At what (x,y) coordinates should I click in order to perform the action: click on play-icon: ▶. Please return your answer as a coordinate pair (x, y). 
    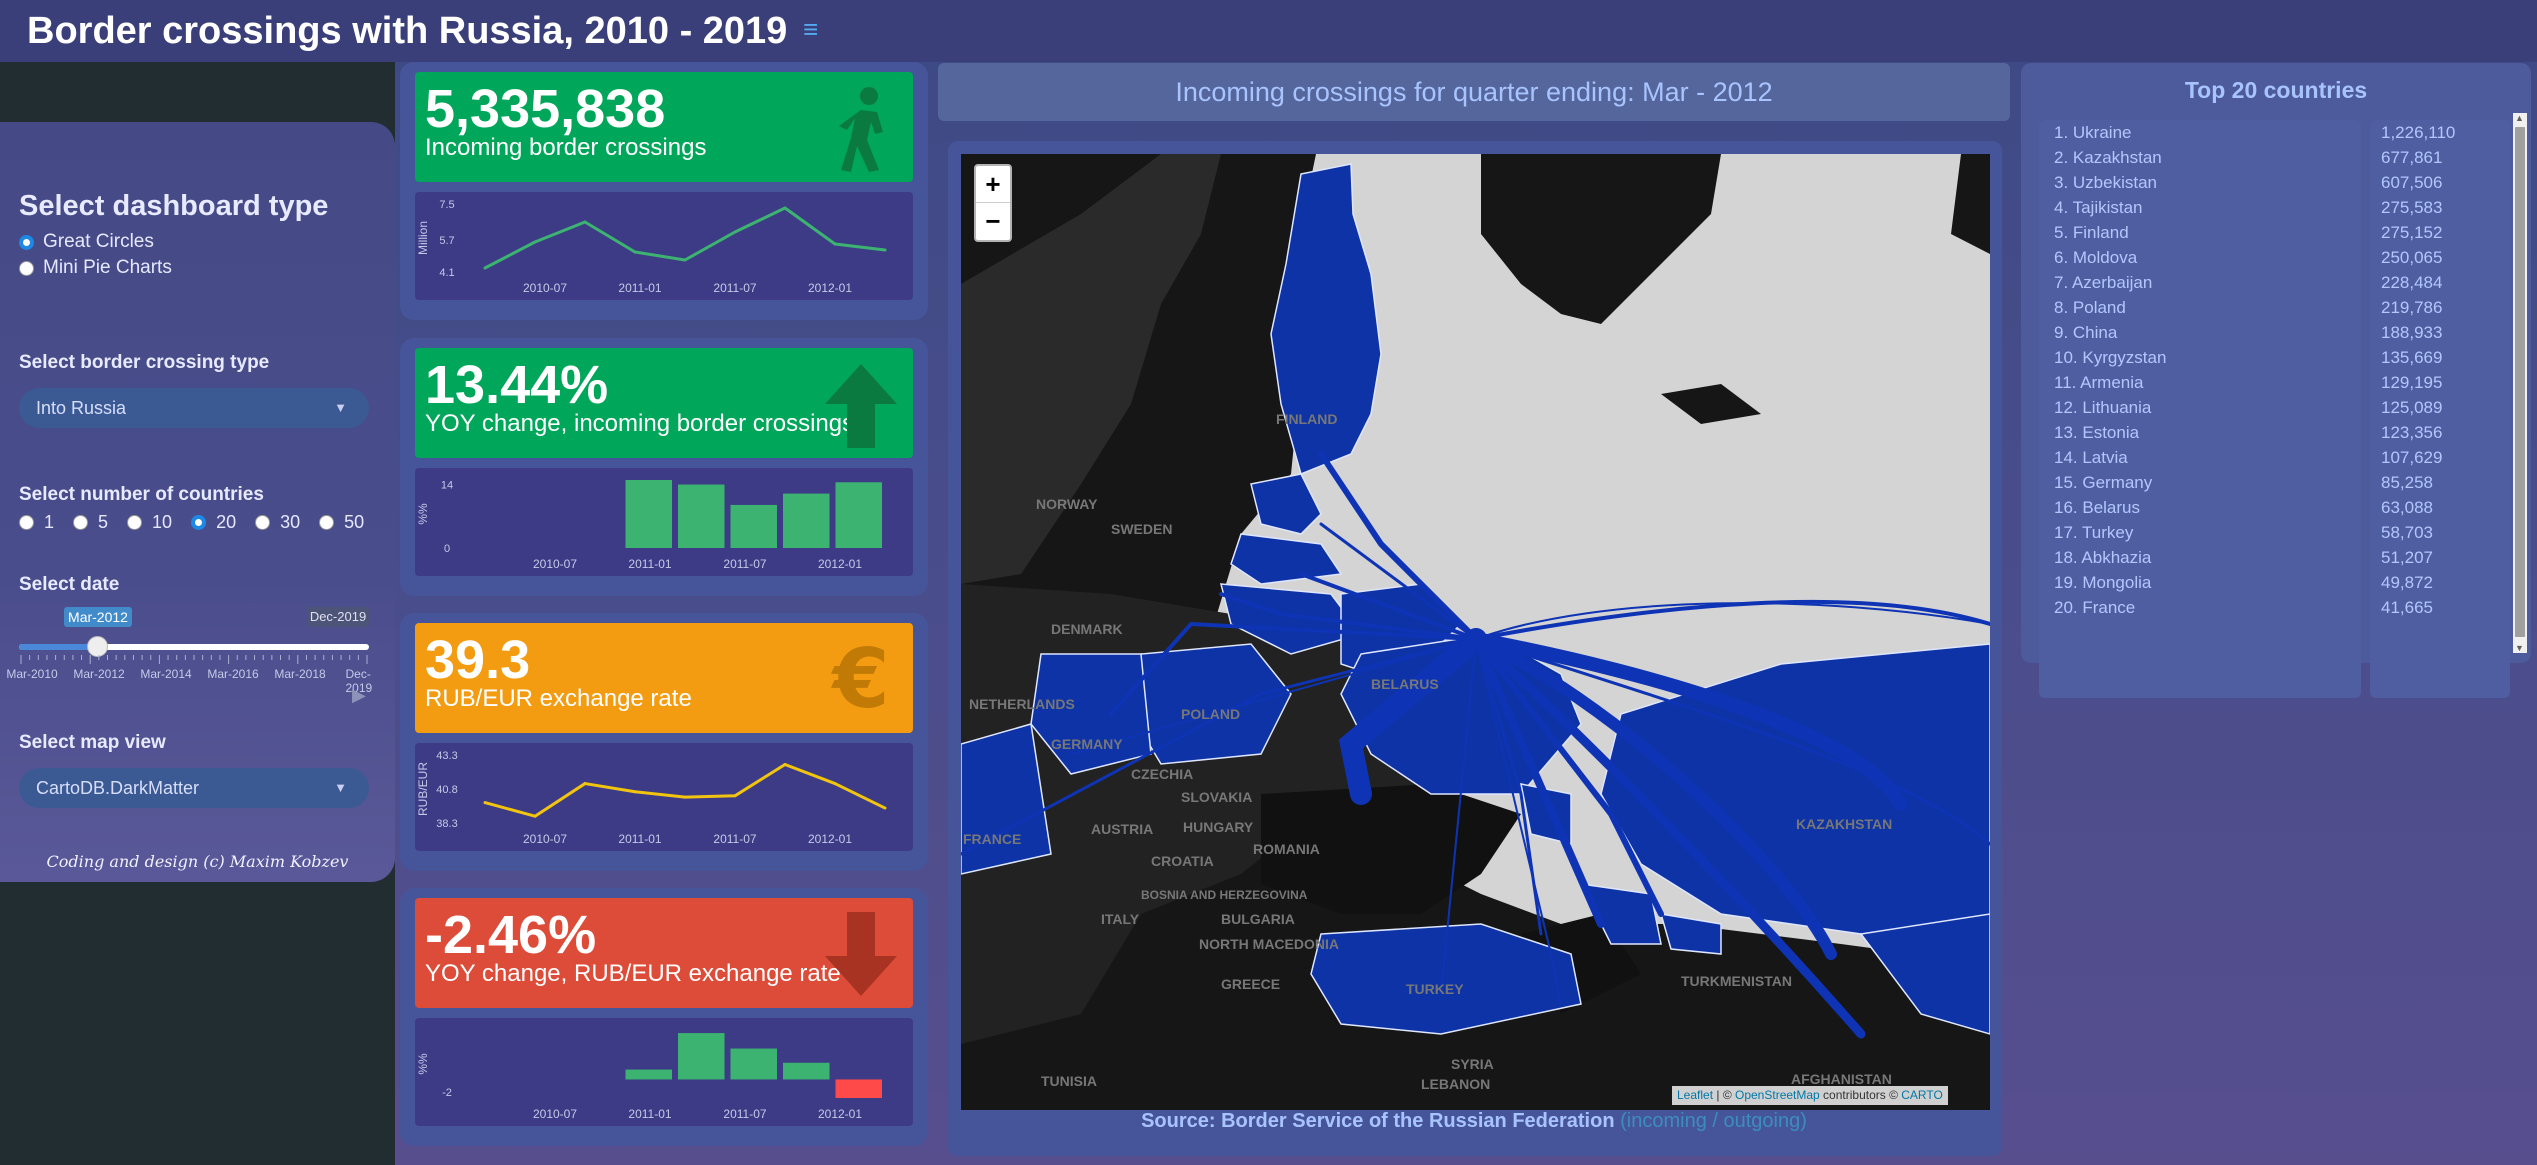
    Looking at the image, I should click on (359, 695).